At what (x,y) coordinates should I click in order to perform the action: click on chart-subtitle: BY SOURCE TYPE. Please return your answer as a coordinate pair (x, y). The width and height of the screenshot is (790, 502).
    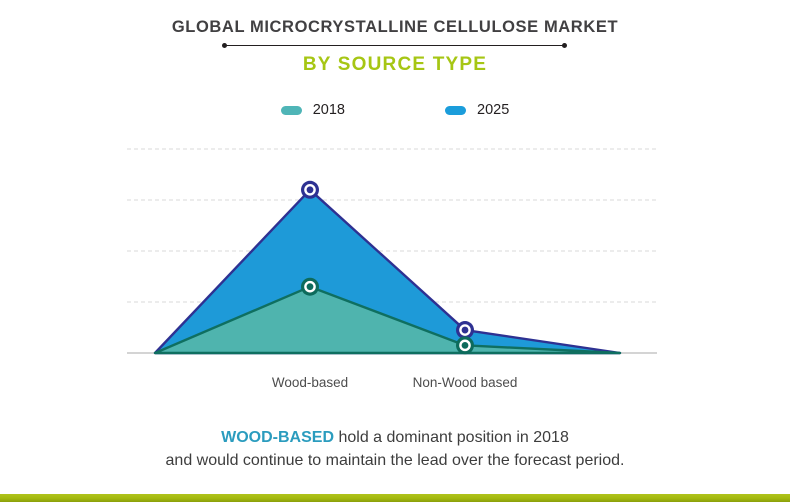
    Looking at the image, I should click on (395, 64).